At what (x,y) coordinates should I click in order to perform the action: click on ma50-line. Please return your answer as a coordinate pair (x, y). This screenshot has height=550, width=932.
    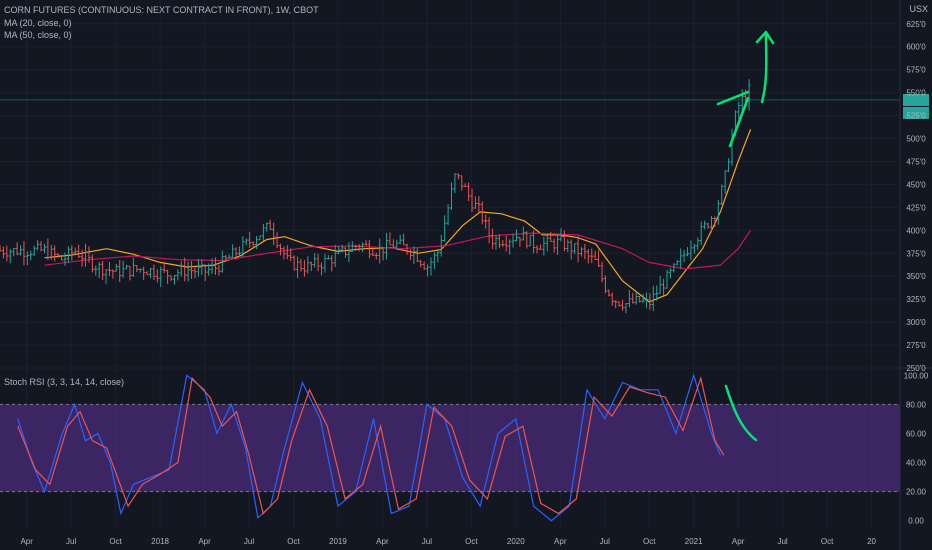
    Looking at the image, I should click on (398, 249).